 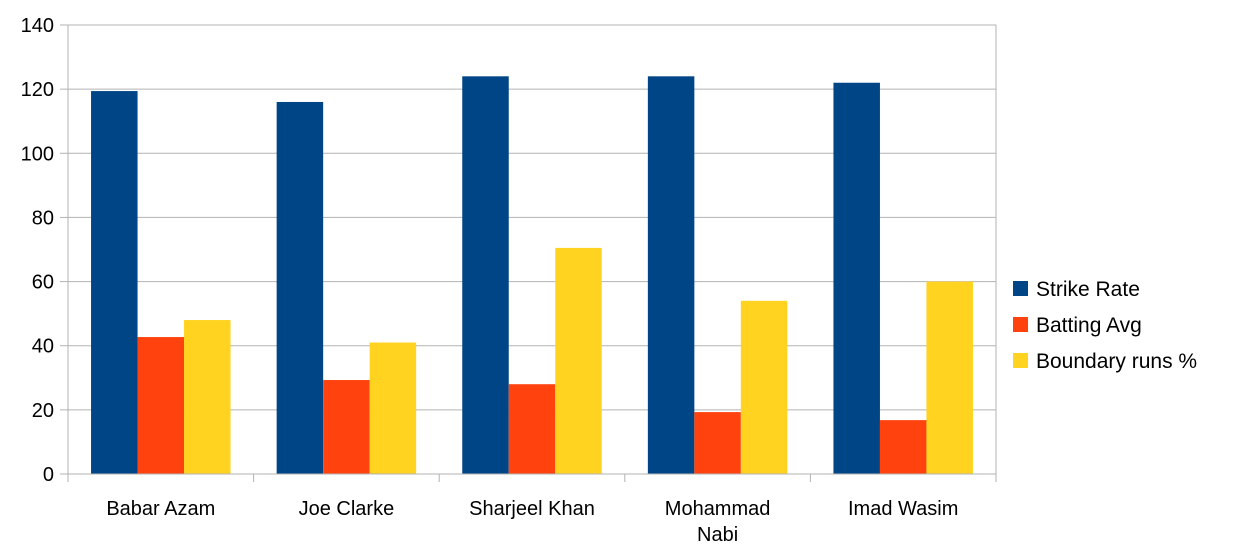 I want to click on legend-label: Boundary runs %, so click(x=1116, y=361).